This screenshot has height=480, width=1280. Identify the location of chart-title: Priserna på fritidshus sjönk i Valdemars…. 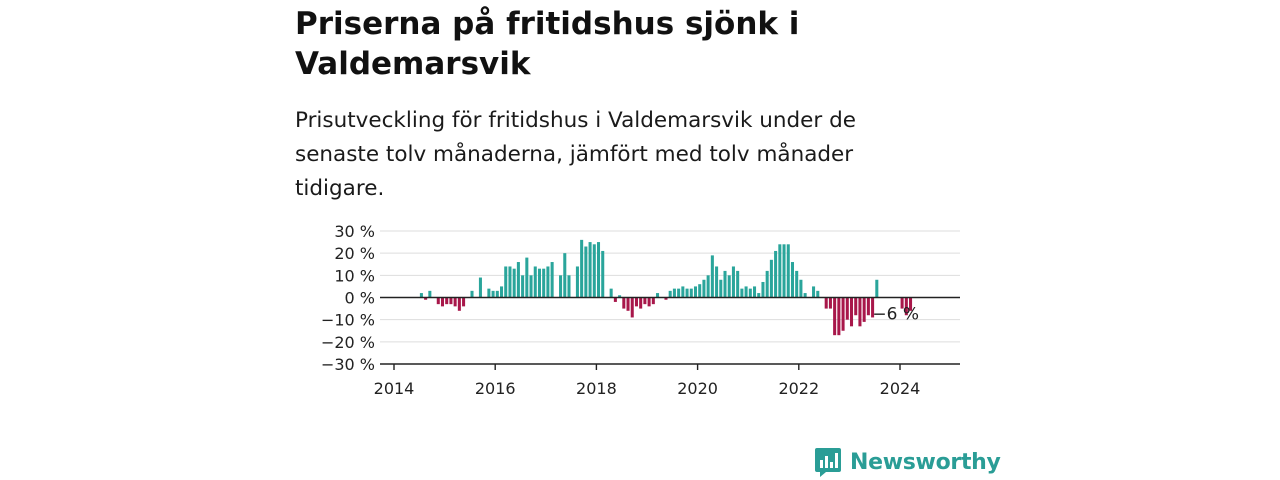
(547, 44).